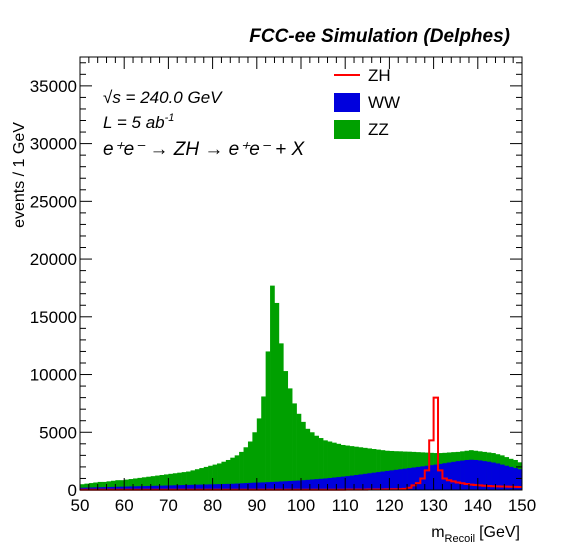  I want to click on x-tick-label: 140, so click(478, 505).